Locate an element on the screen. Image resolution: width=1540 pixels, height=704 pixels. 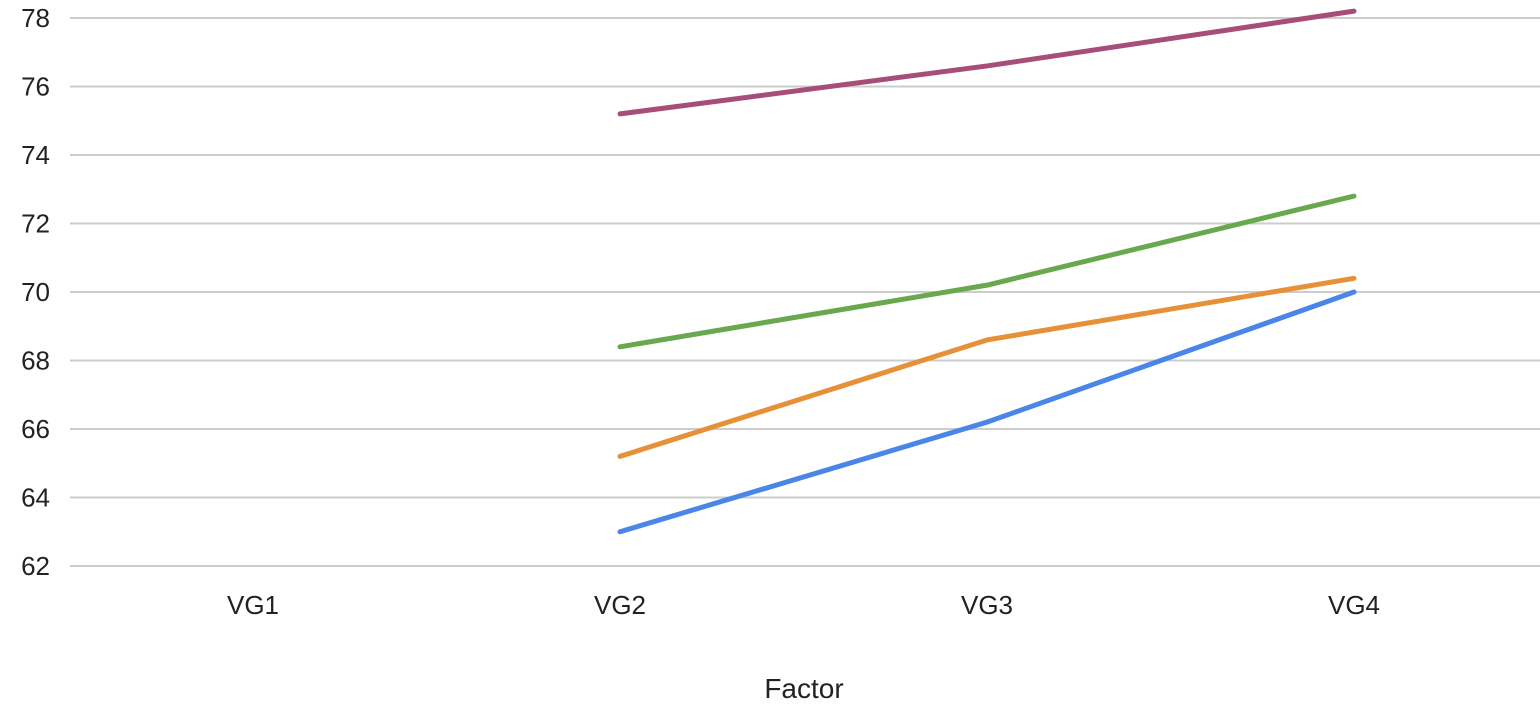
x-tick-label: VG1 is located at coordinates (253, 605).